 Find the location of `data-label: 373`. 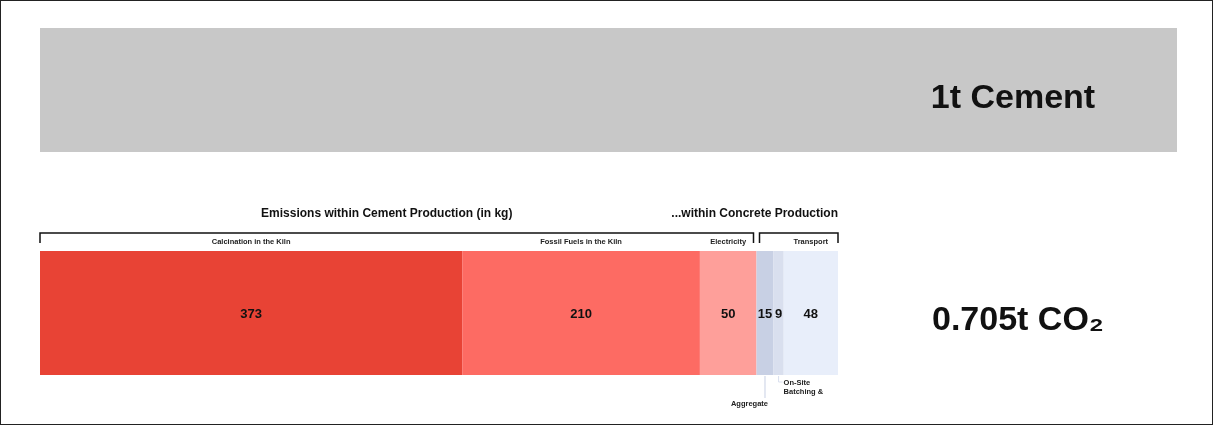

data-label: 373 is located at coordinates (251, 313).